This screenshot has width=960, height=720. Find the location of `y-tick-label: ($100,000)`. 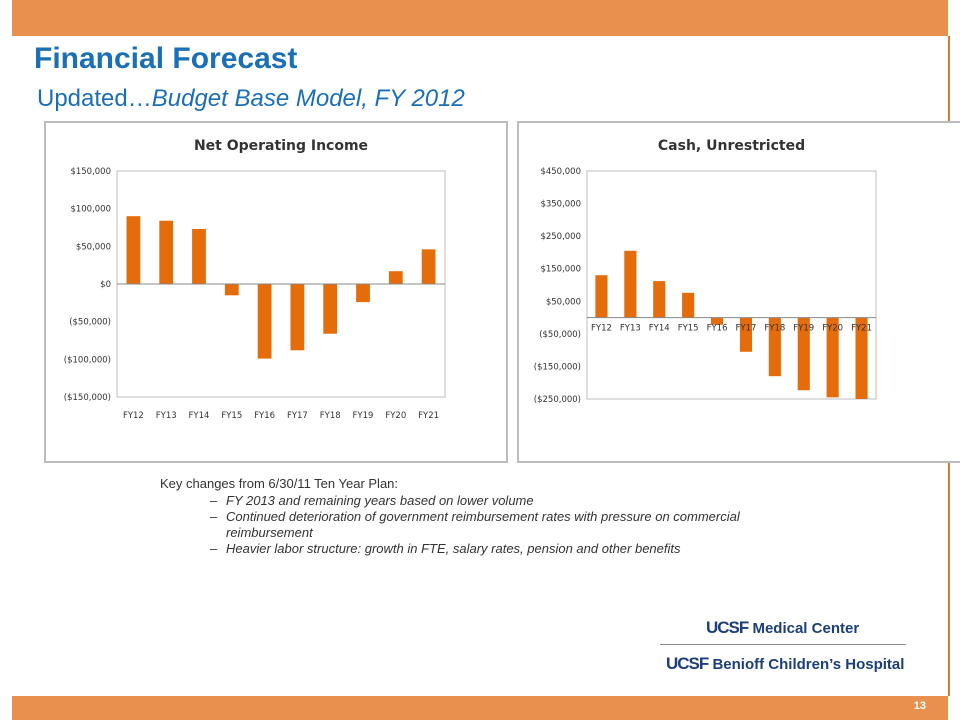

y-tick-label: ($100,000) is located at coordinates (87, 360).